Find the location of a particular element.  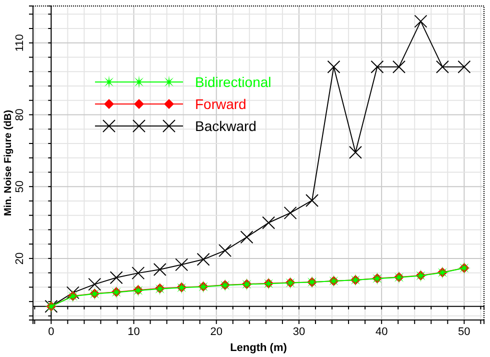

x-tick-label: 10 is located at coordinates (134, 332).